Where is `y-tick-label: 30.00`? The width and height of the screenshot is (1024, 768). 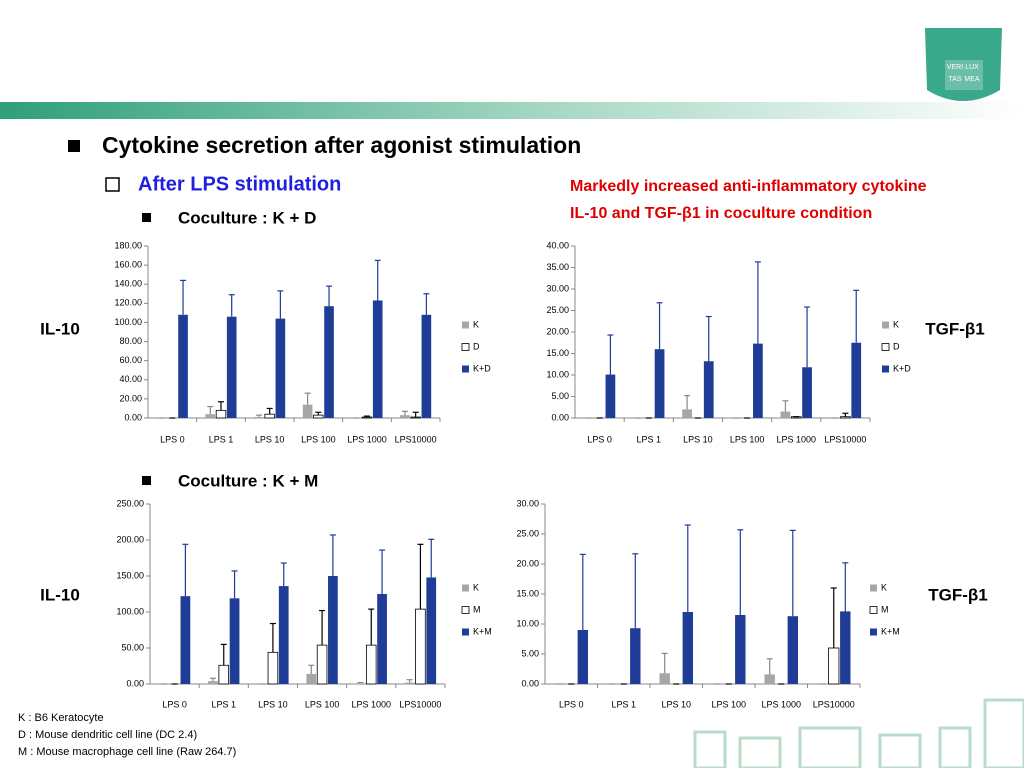 y-tick-label: 30.00 is located at coordinates (527, 503).